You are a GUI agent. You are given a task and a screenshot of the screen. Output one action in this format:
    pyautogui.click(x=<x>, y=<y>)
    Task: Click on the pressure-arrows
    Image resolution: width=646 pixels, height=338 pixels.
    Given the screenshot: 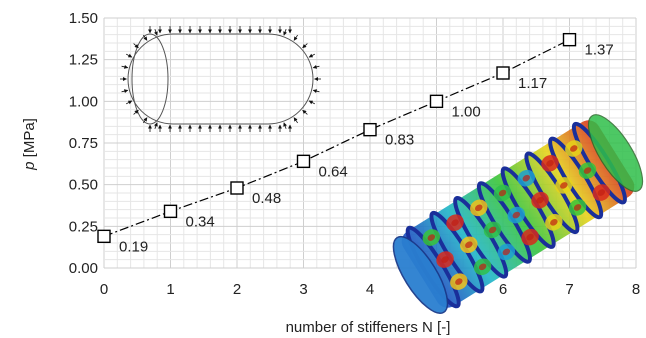 What is the action you would take?
    pyautogui.click(x=220, y=79)
    